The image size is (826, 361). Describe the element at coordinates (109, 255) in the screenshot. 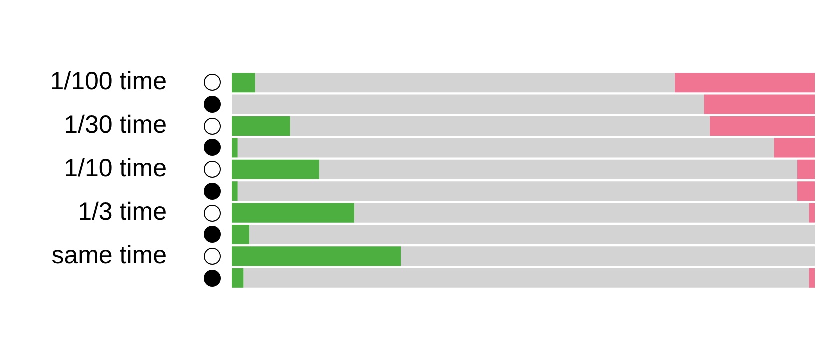

I see `y-tick-label: same time` at that location.